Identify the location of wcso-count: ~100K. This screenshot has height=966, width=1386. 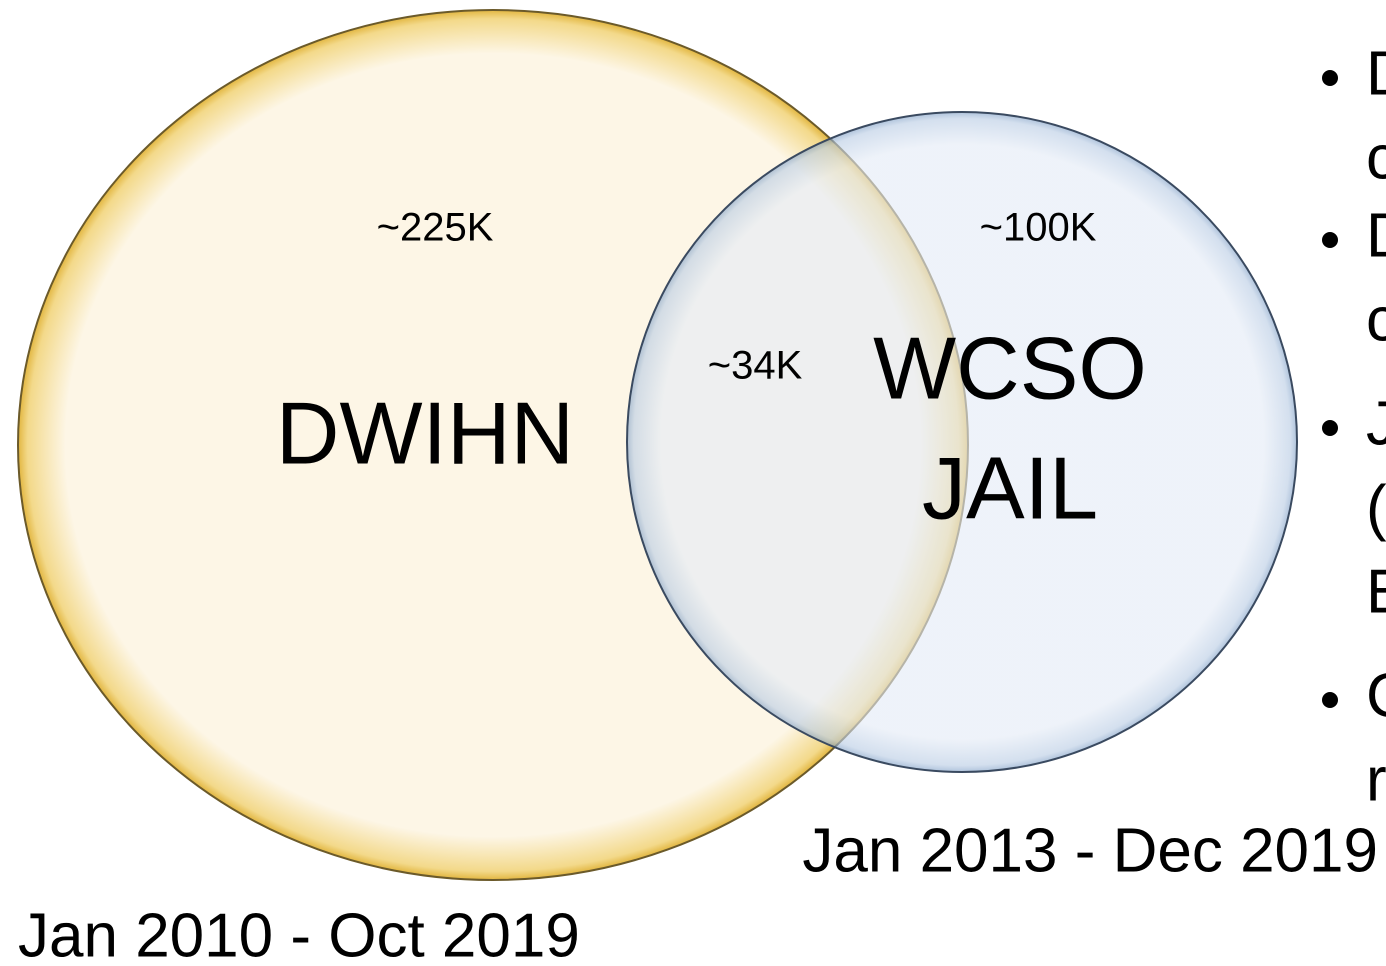
(1038, 228).